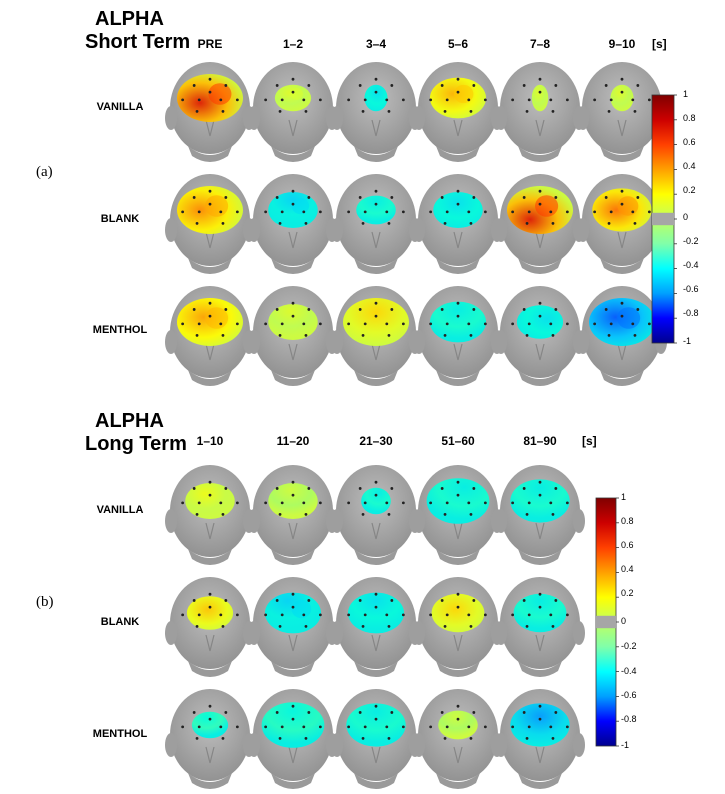 This screenshot has height=794, width=725. I want to click on panel-a-row-1: BLANK, so click(120, 219).